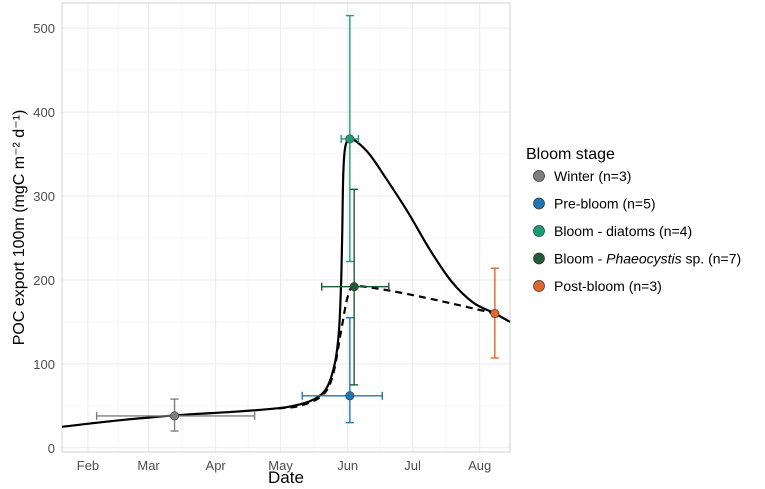 The image size is (765, 489). I want to click on legend-label-text: Post-bloom (n=3), so click(608, 286).